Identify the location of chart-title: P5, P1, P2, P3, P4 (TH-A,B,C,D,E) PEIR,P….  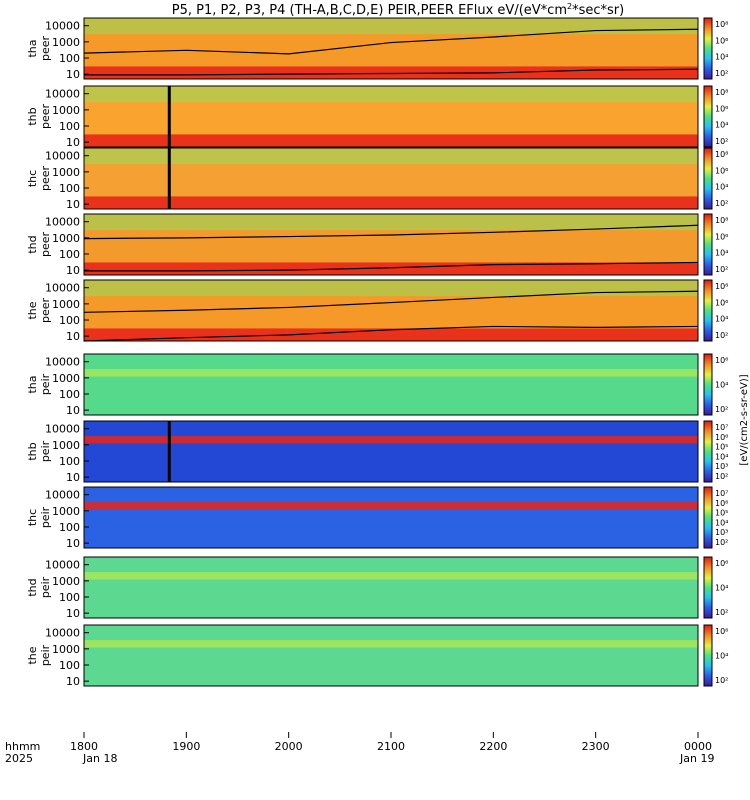
(398, 10).